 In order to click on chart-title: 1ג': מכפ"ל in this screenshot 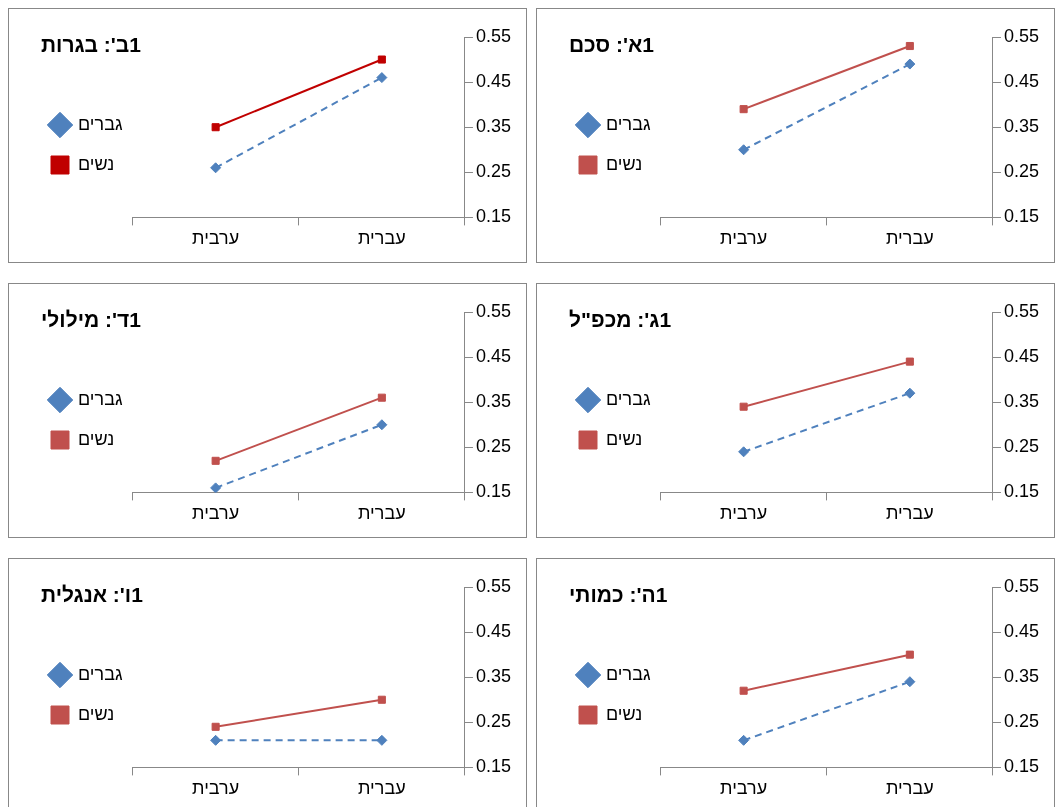, I will do `click(620, 320)`.